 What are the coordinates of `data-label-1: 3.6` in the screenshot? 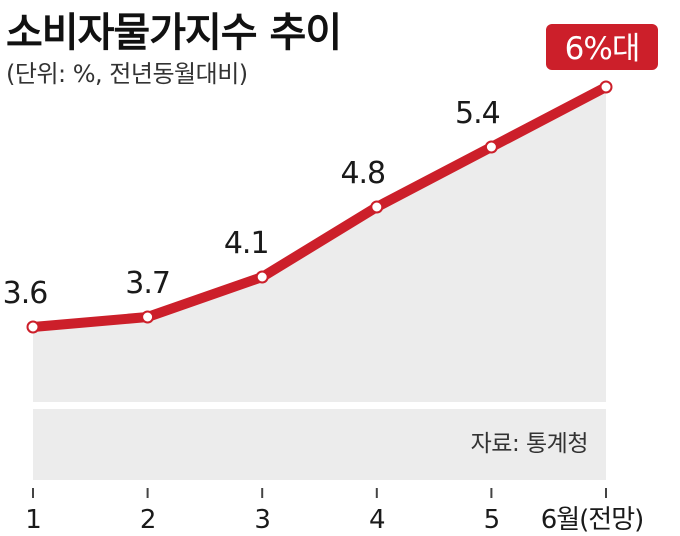 It's located at (25, 293).